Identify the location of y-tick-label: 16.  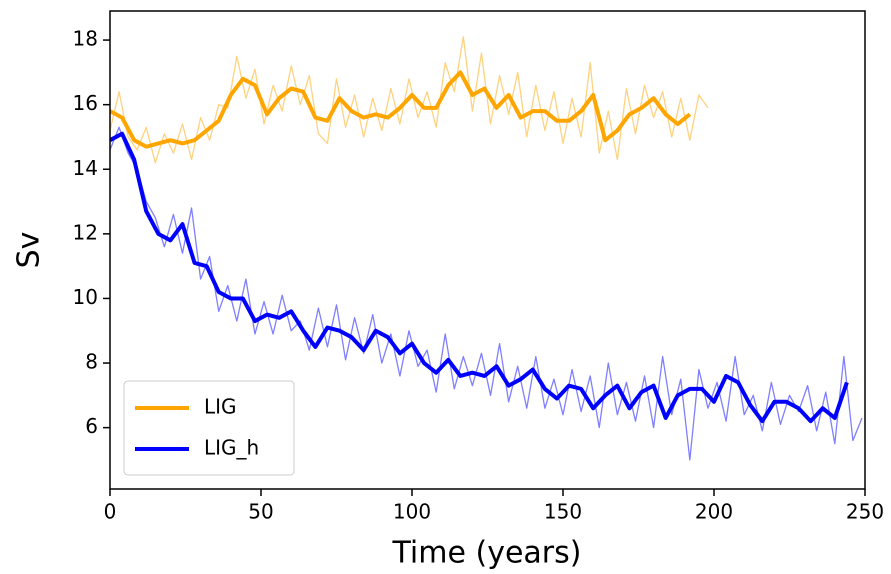
(85, 103).